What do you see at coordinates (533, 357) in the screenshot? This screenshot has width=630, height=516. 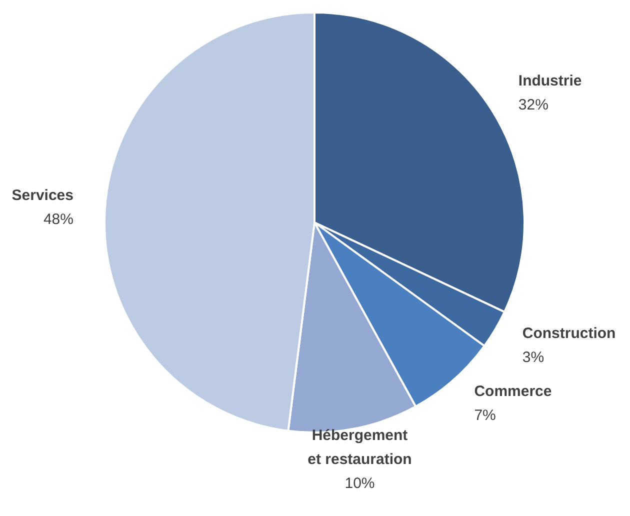 I see `data-label: 3%` at bounding box center [533, 357].